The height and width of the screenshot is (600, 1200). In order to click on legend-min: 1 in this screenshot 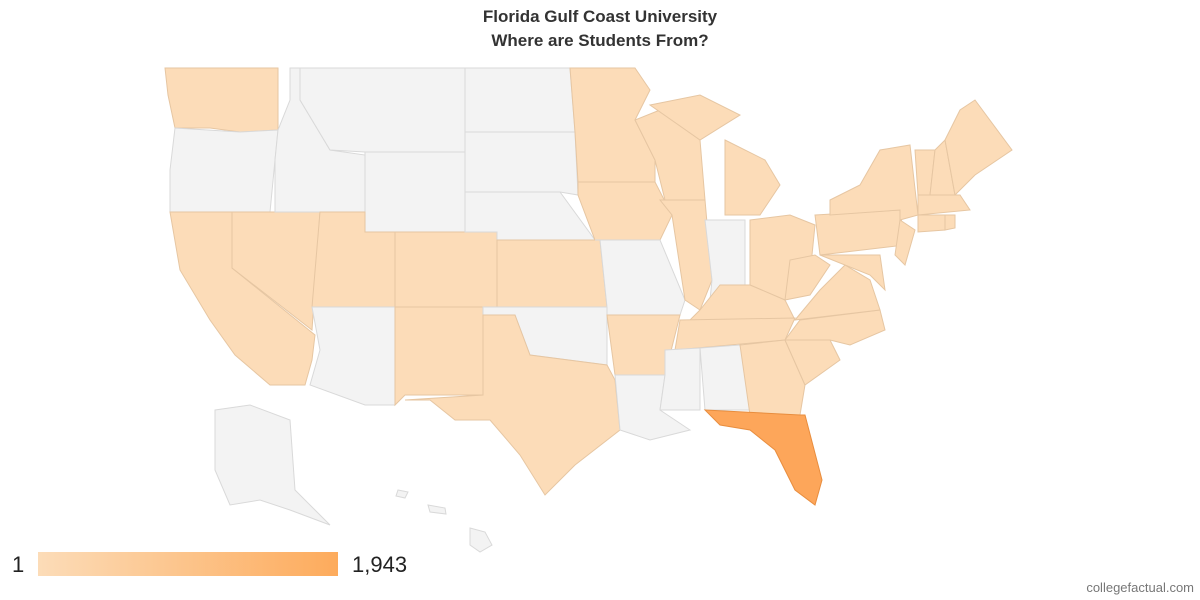, I will do `click(18, 564)`.